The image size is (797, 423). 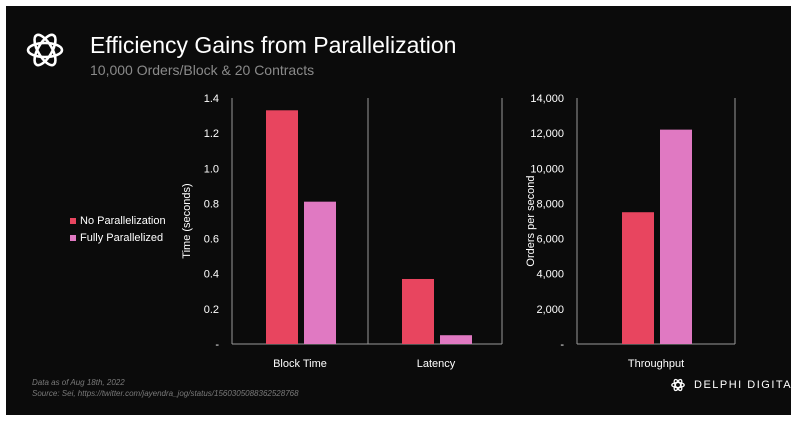 What do you see at coordinates (656, 364) in the screenshot?
I see `x-category-label: Throughput` at bounding box center [656, 364].